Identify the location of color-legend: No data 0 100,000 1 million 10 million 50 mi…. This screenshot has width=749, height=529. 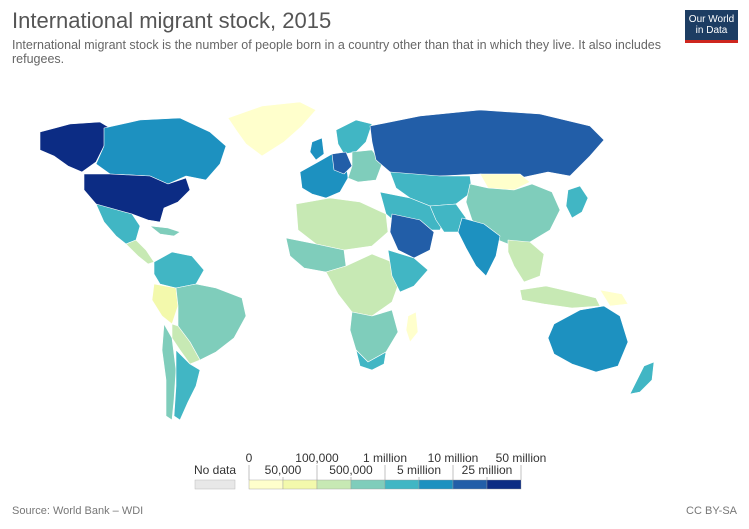
(370, 470).